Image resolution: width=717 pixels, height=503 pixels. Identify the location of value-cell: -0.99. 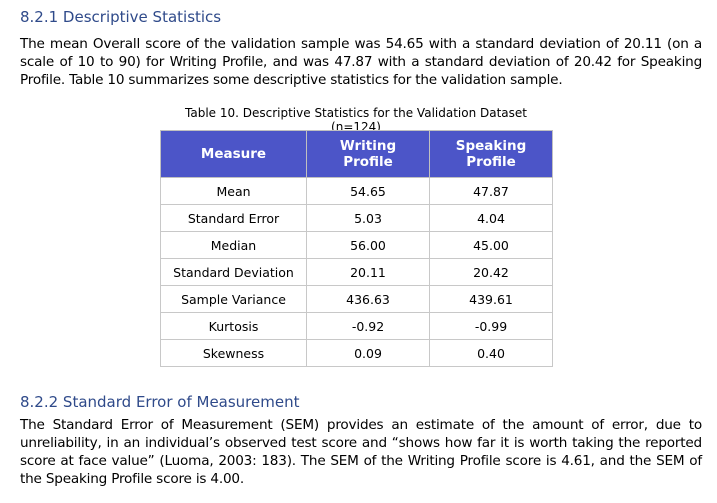
(491, 326).